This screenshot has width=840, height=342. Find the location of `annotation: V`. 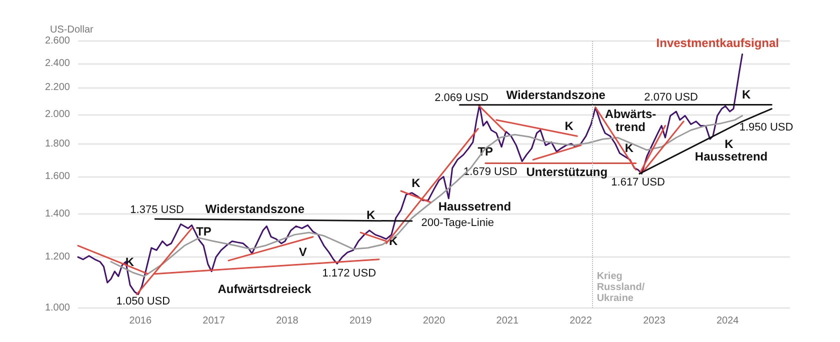

annotation: V is located at coordinates (302, 251).